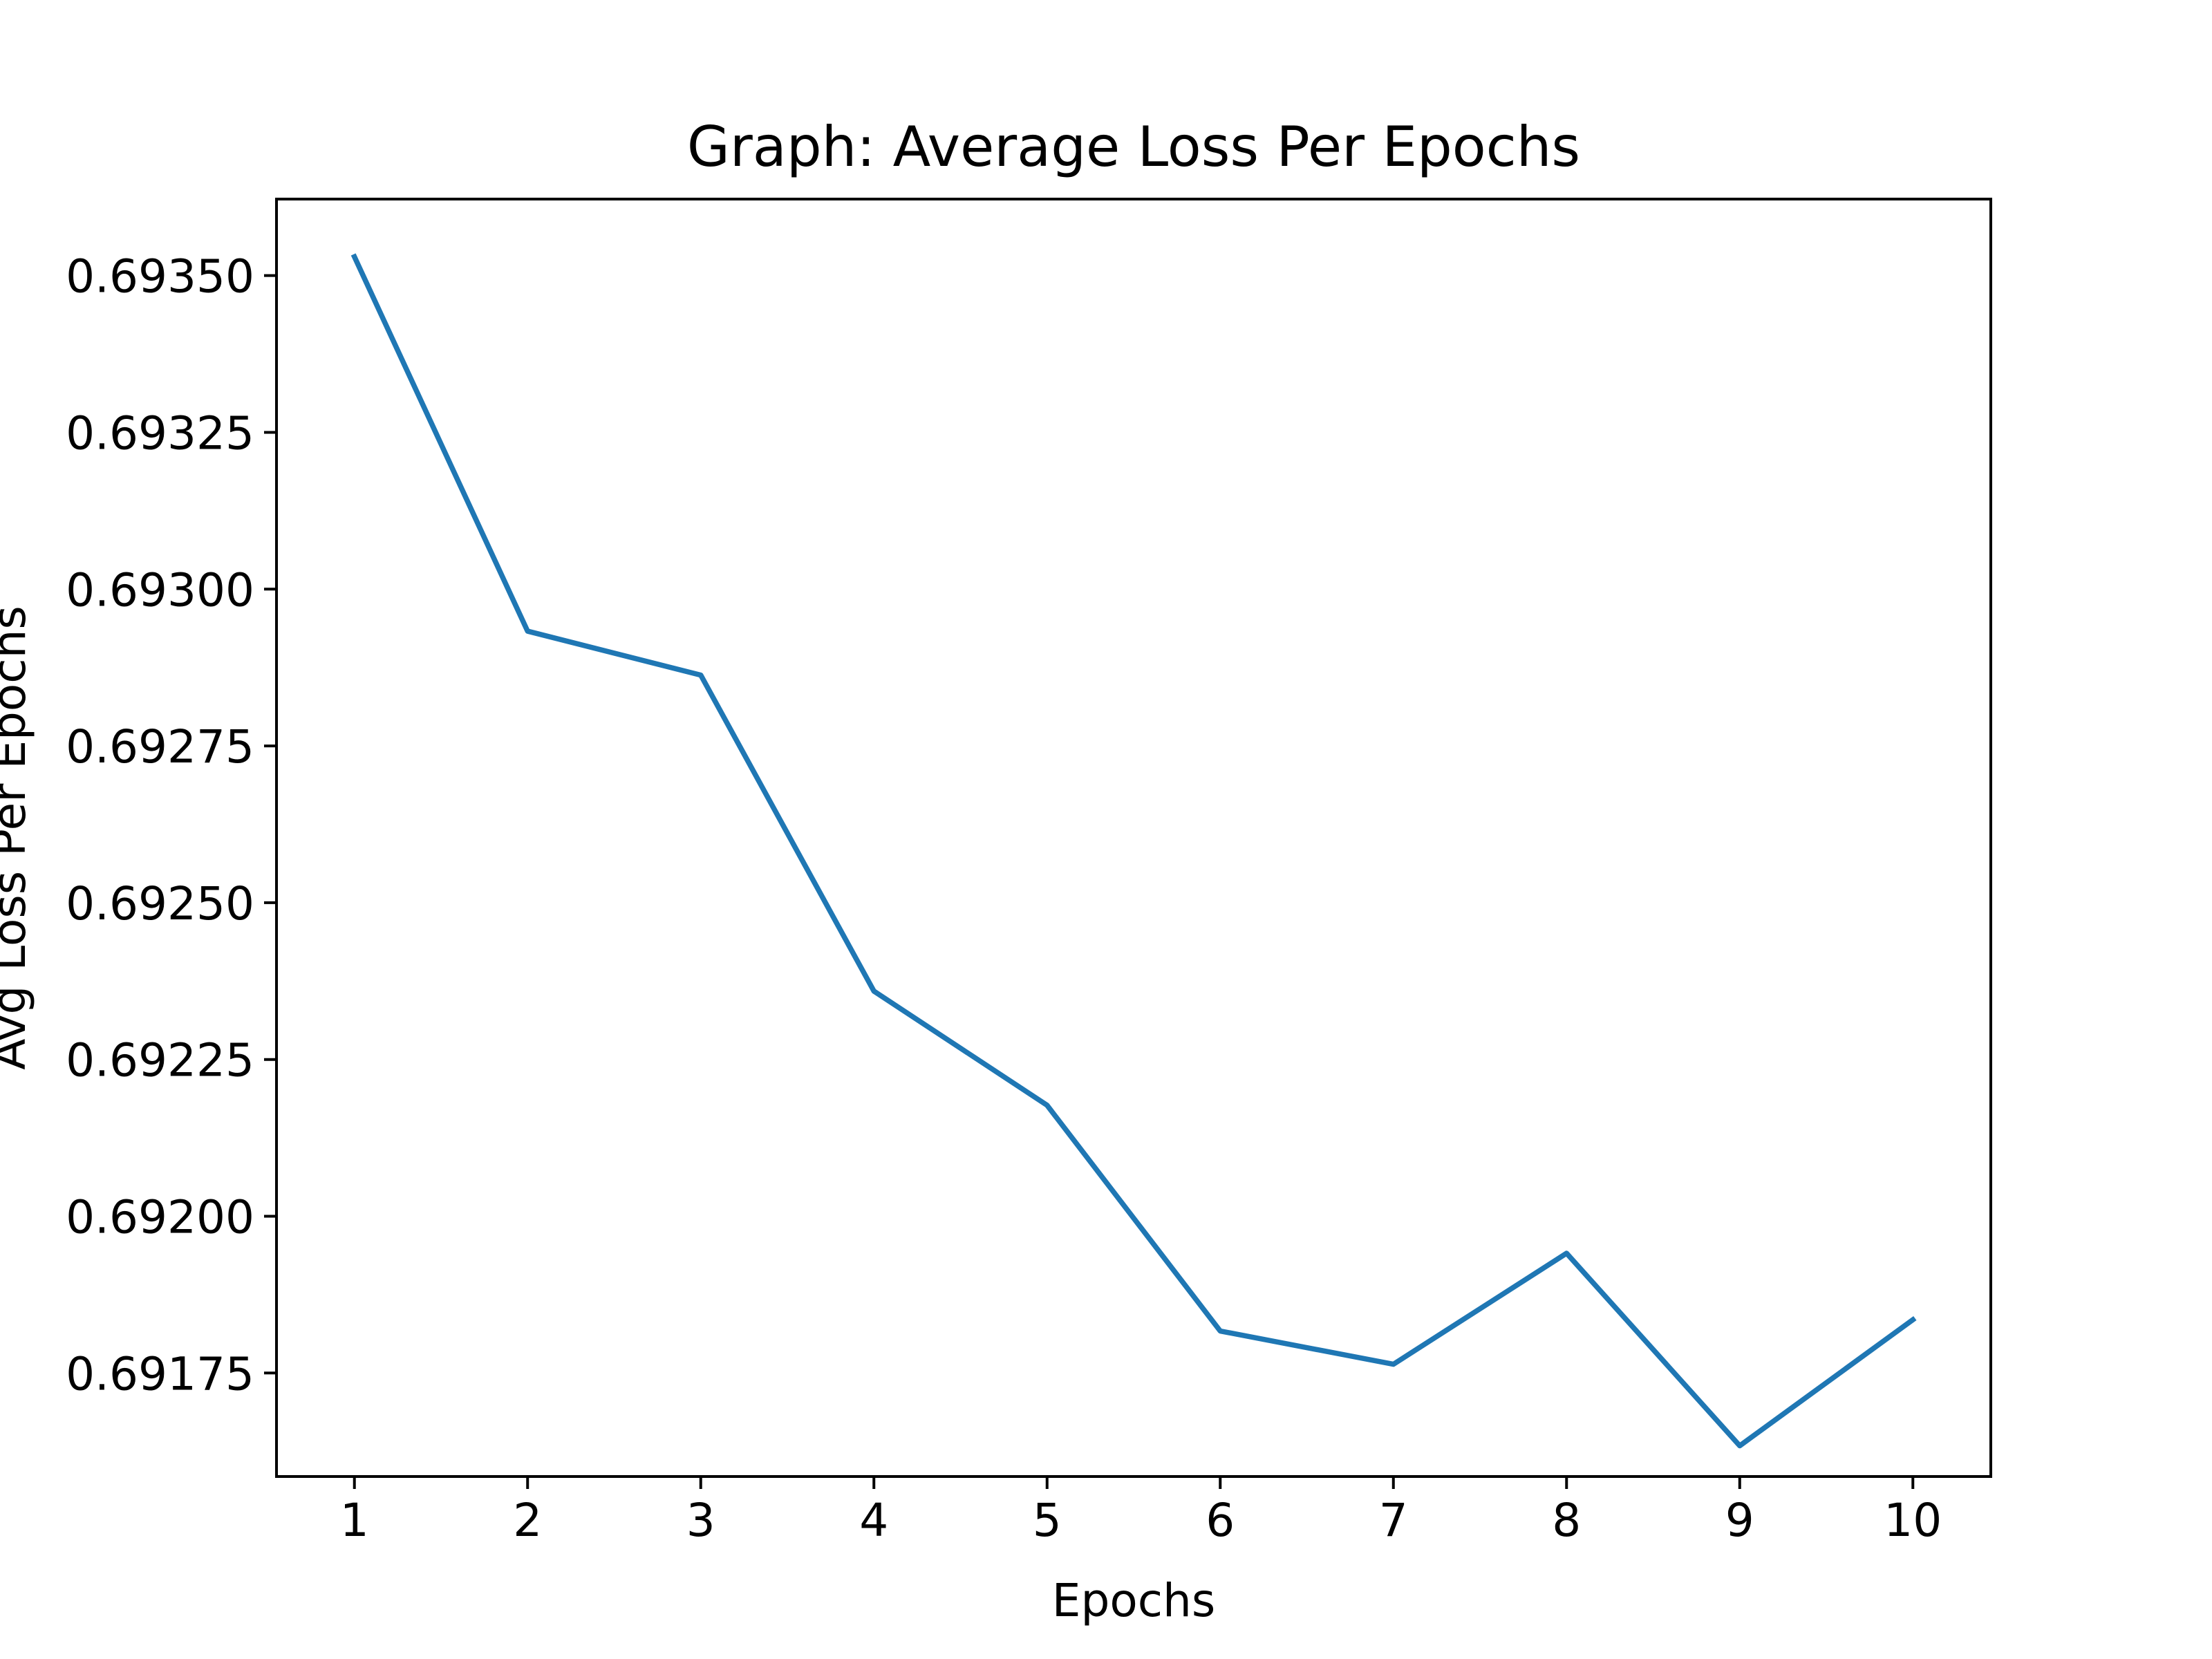  What do you see at coordinates (160, 433) in the screenshot?
I see `y-tick-label: 0.69325` at bounding box center [160, 433].